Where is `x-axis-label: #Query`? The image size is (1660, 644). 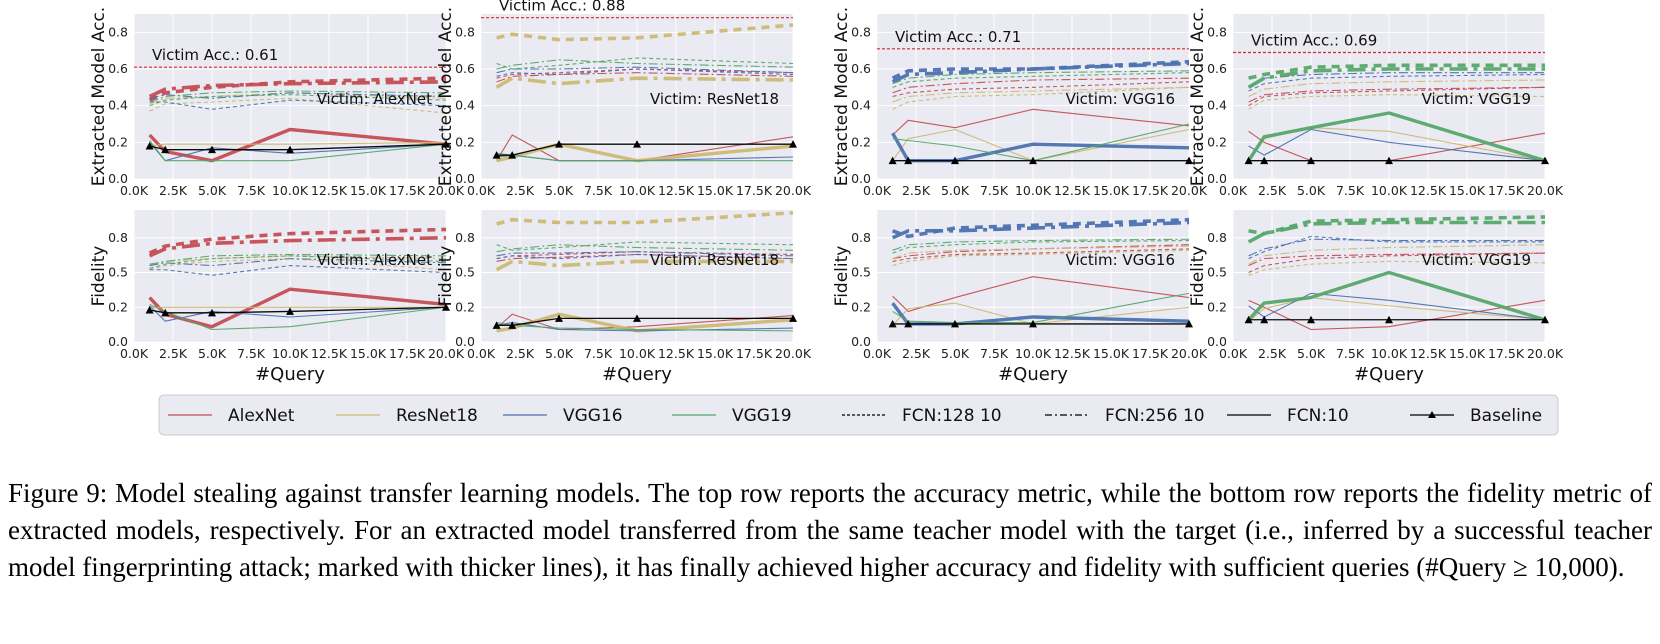 x-axis-label: #Query is located at coordinates (1389, 374).